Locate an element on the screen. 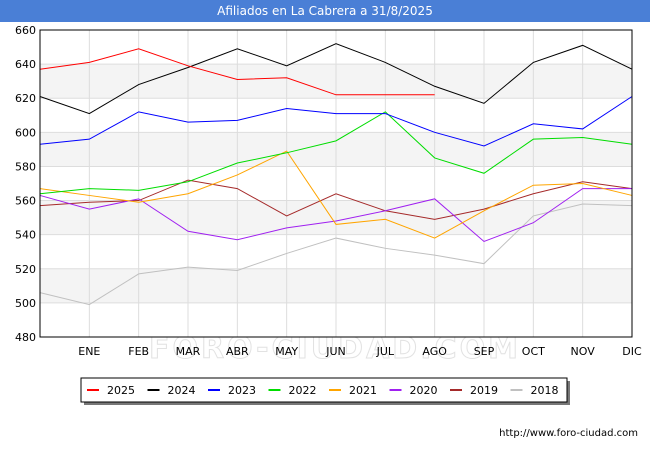 Image resolution: width=650 pixels, height=450 pixels. legend-box is located at coordinates (324, 390).